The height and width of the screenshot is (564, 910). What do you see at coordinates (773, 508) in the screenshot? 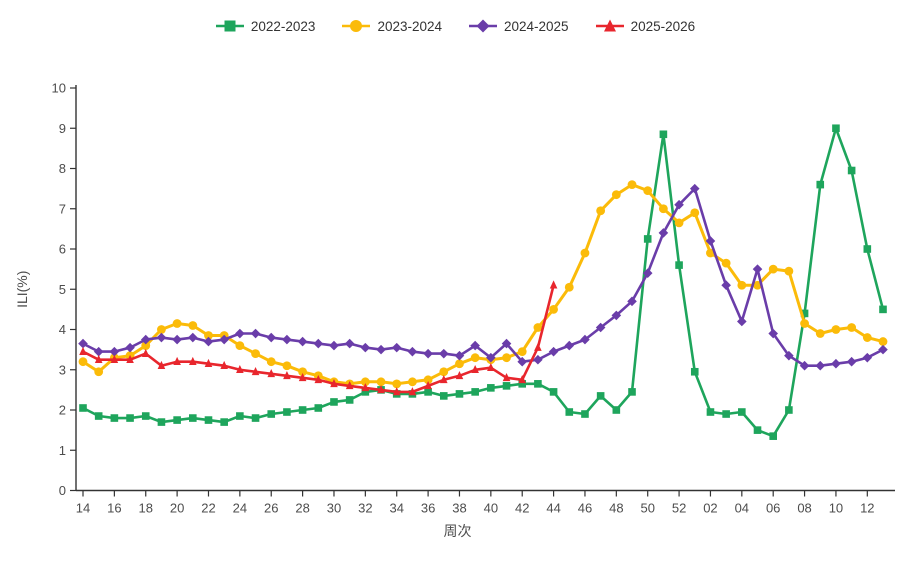
I see `svg-text: 06` at bounding box center [773, 508].